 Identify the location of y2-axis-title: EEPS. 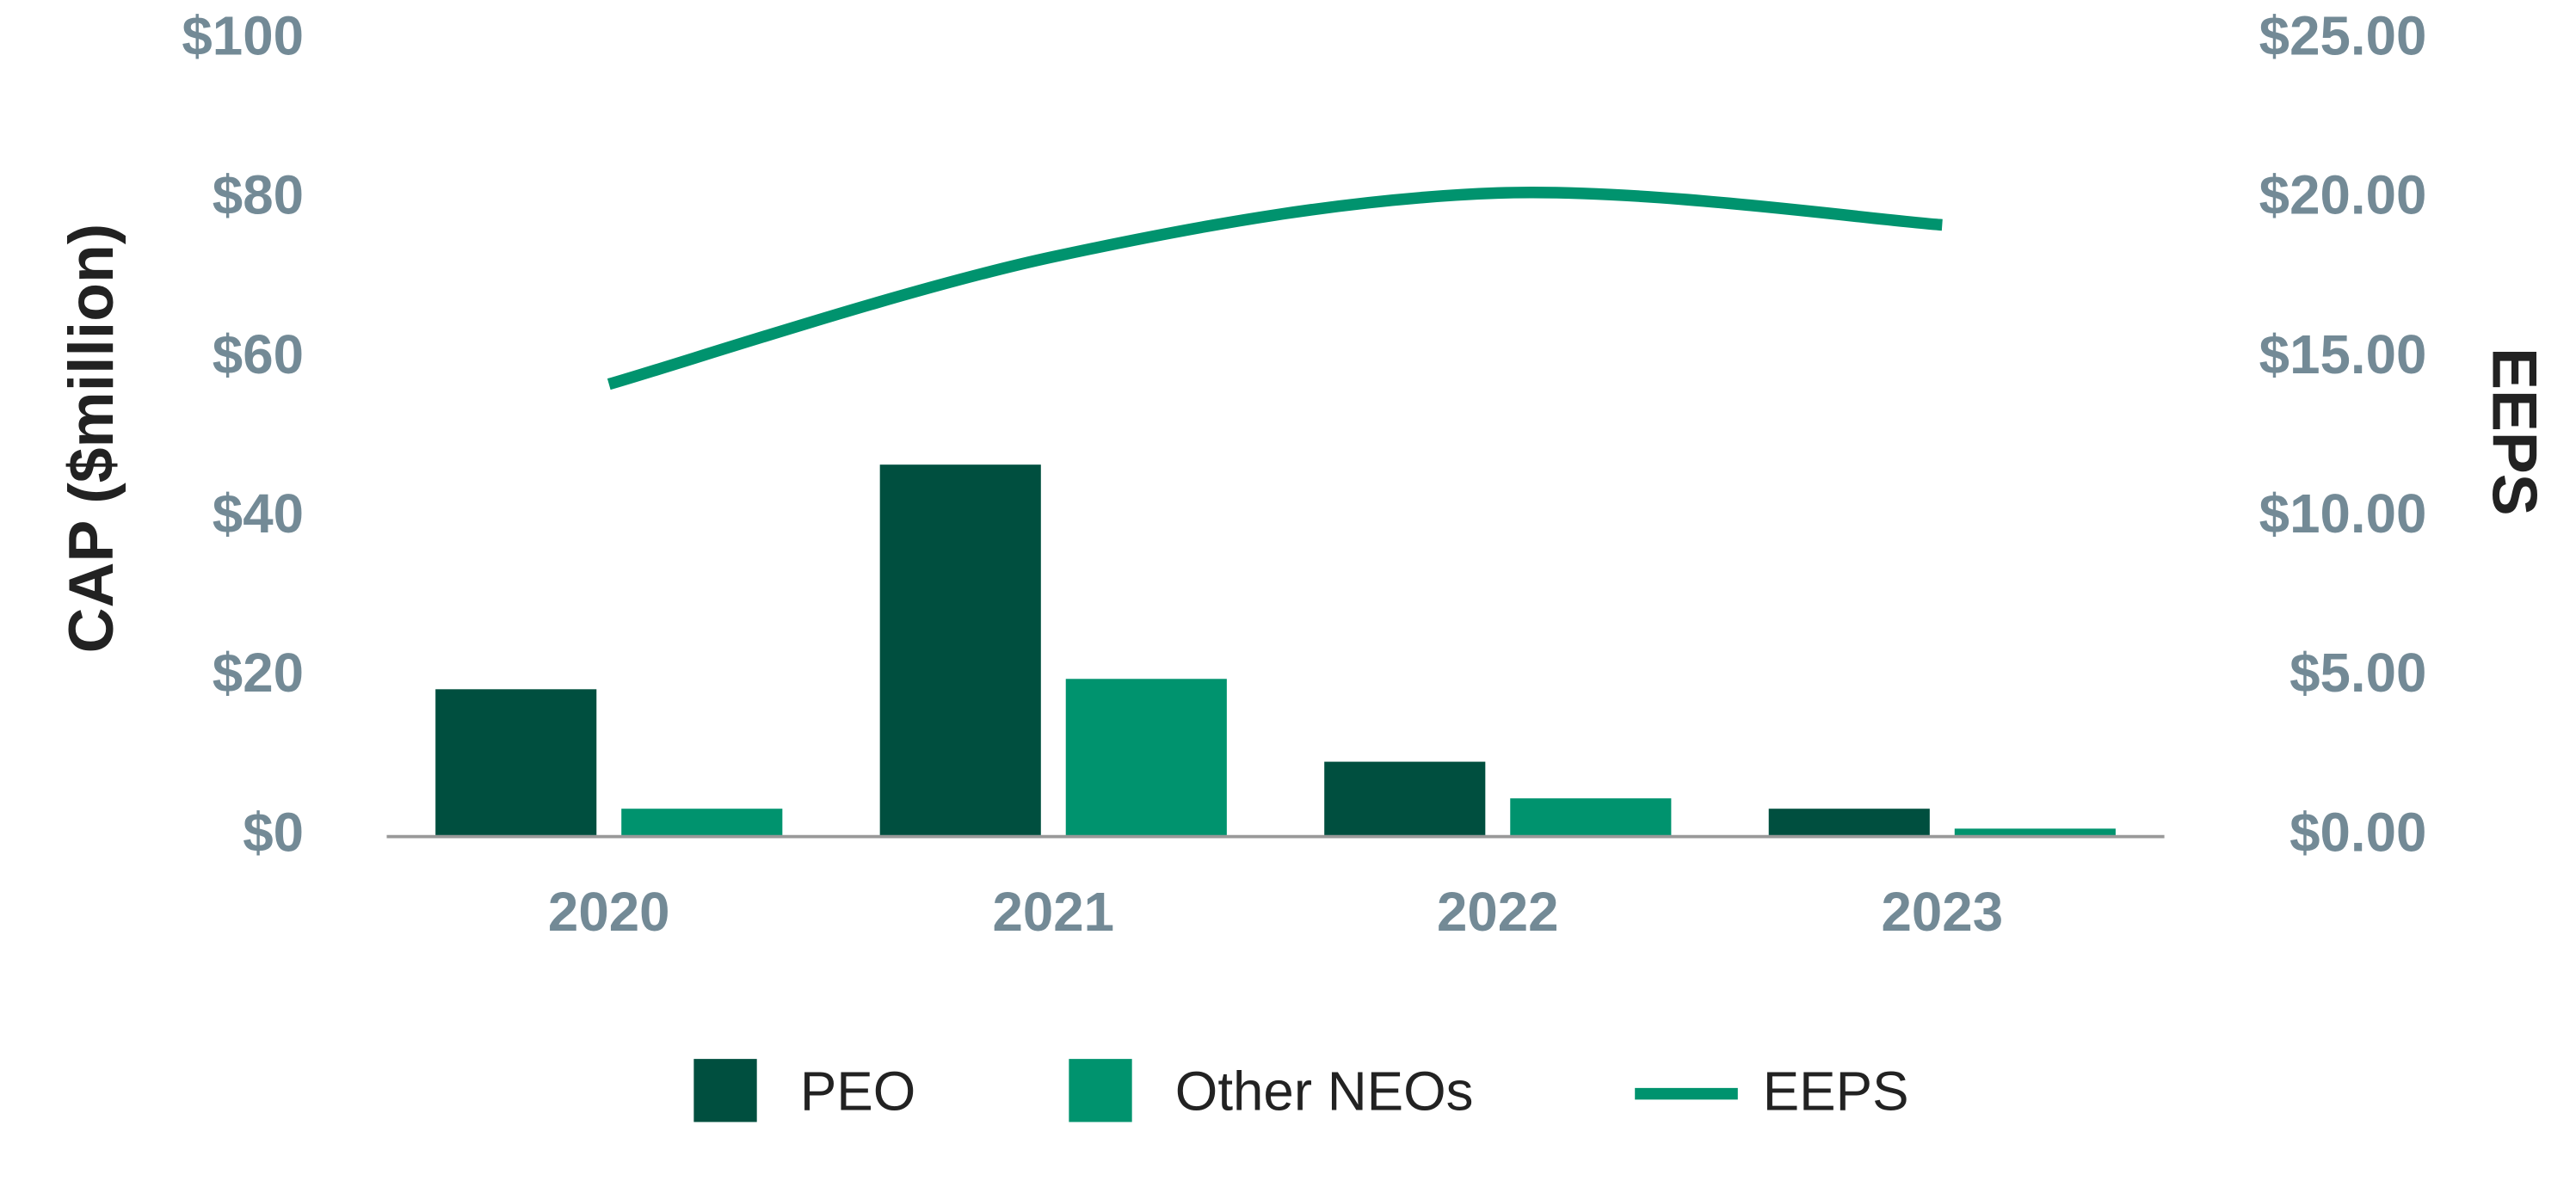
(2514, 431).